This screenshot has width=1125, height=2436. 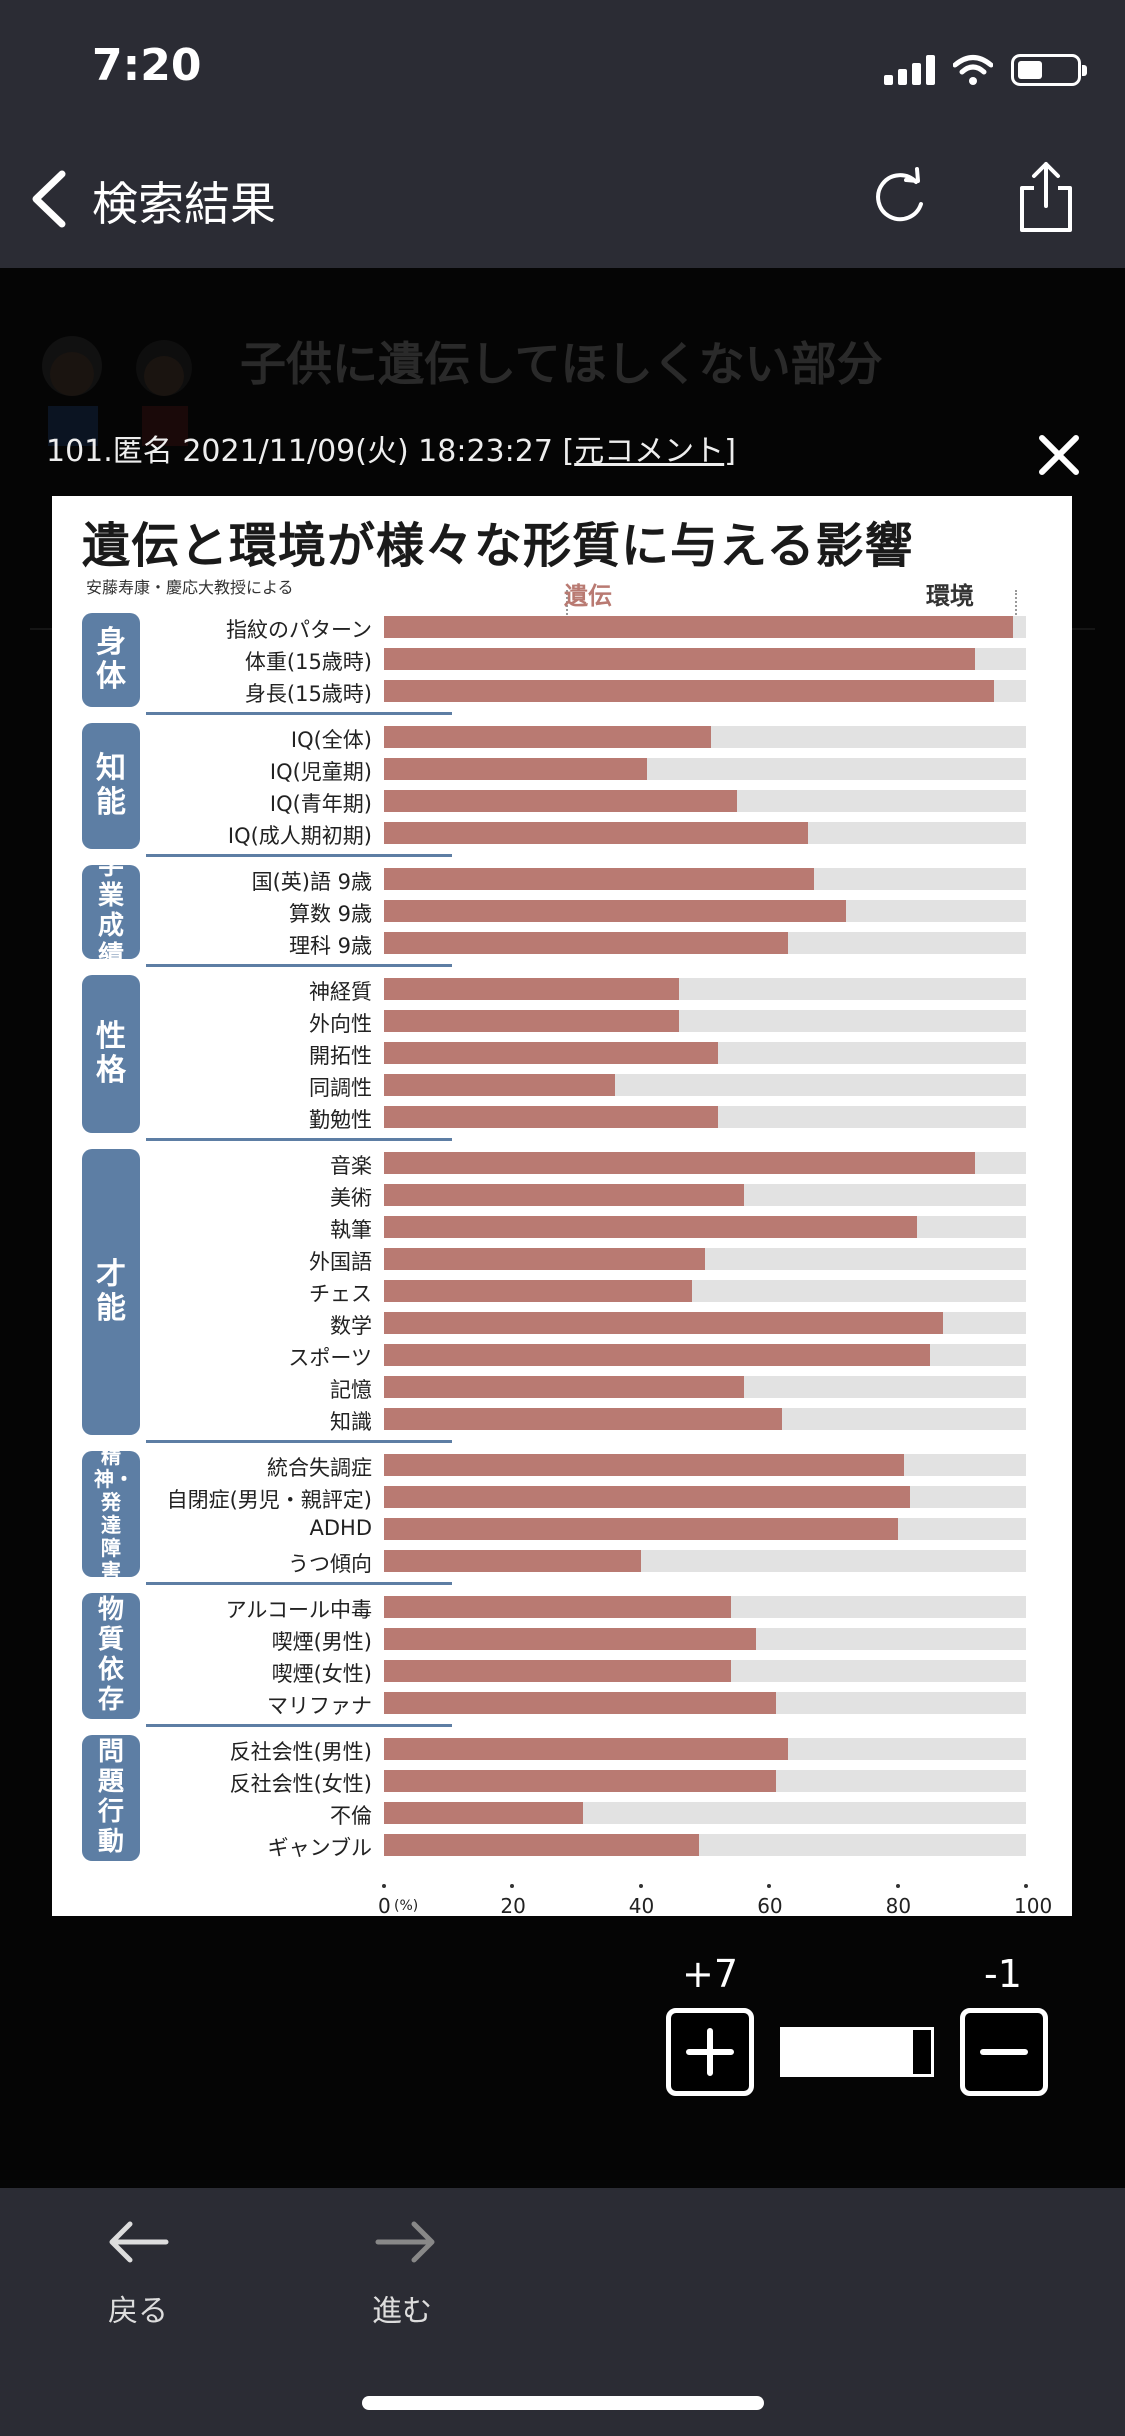 I want to click on back-chevron-icon, so click(x=52, y=199).